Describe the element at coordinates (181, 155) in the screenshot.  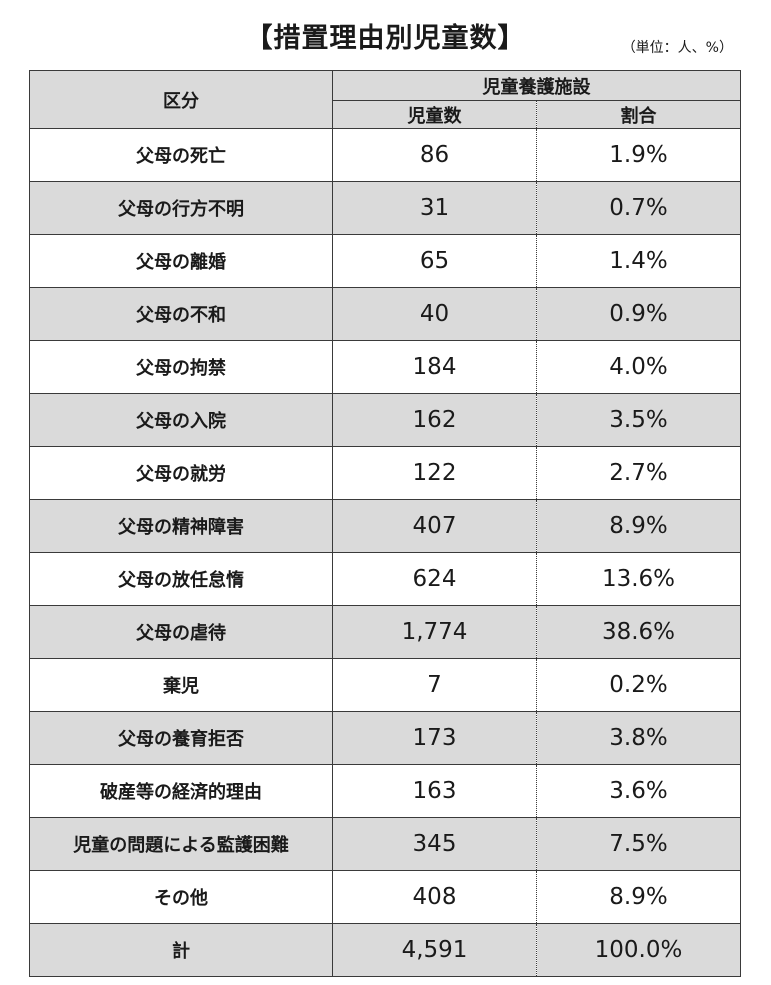
I see `row-category: 父母の死亡` at that location.